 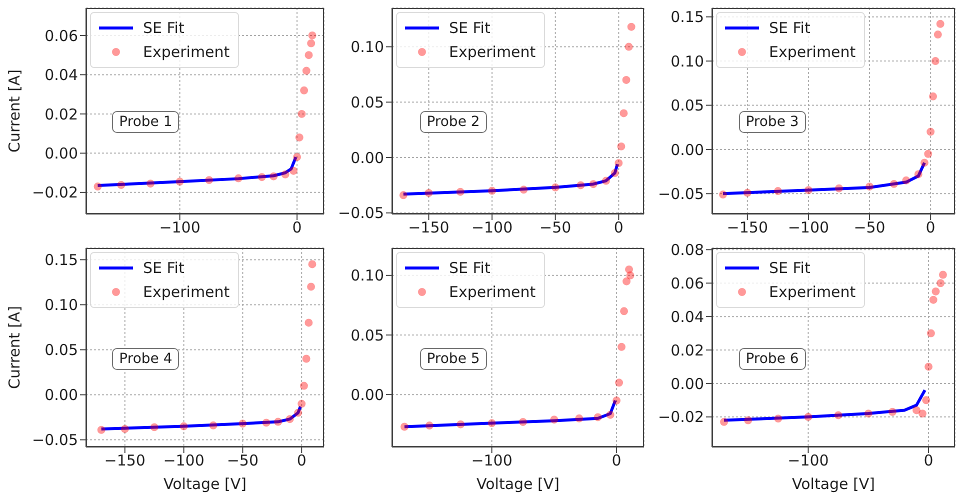 I want to click on y-tick-label: 0.04, so click(x=61, y=75).